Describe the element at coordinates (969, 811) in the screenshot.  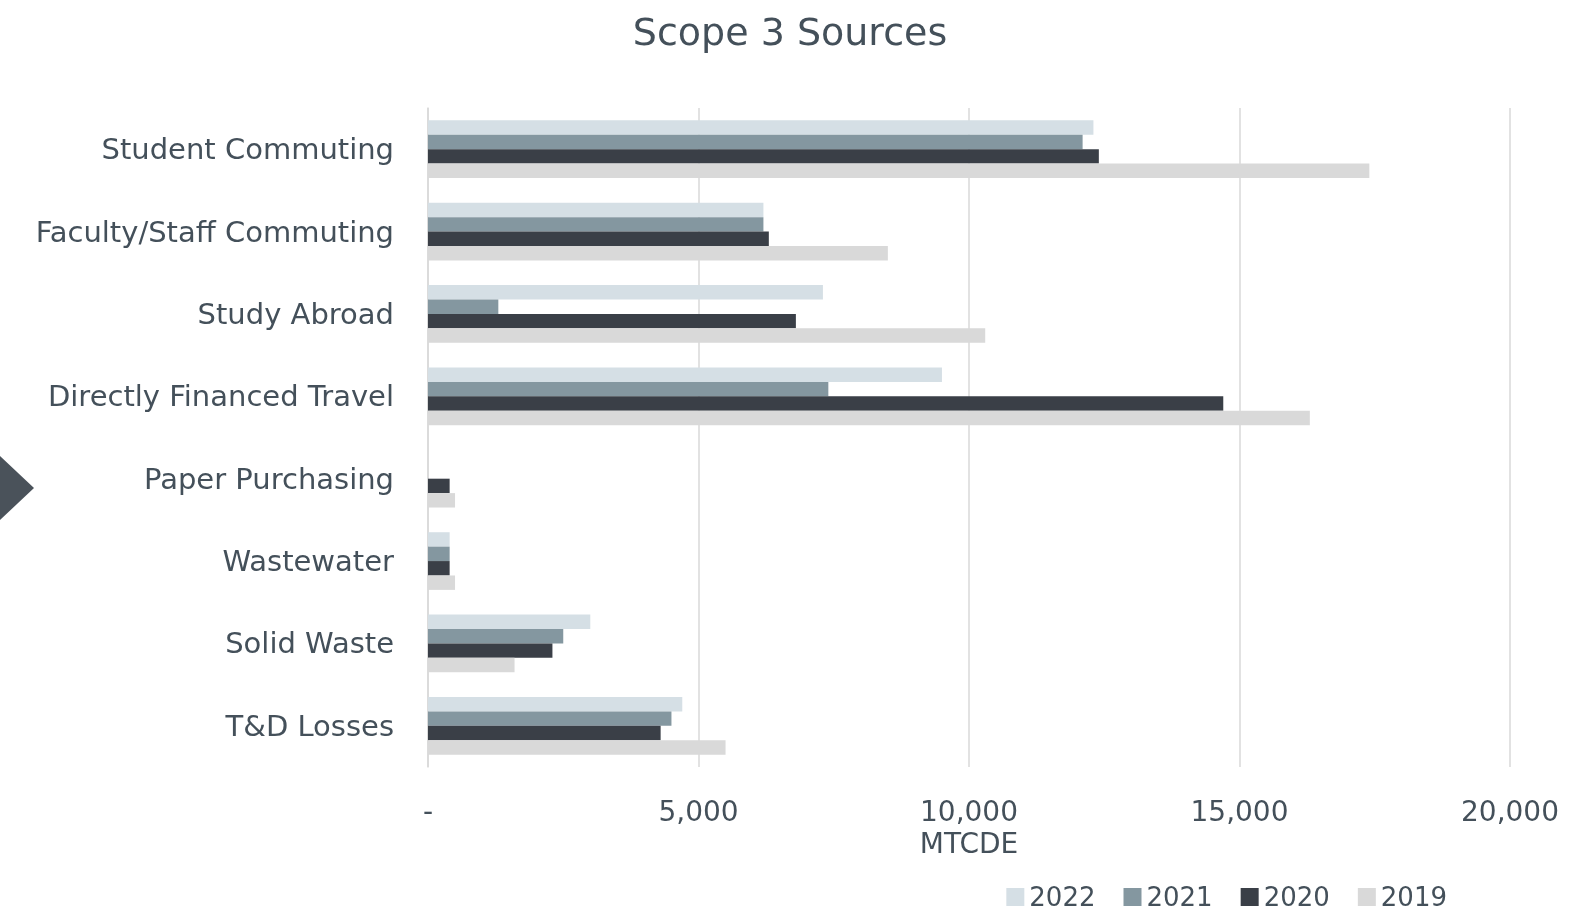
I see `x-tick-label: 10,000` at that location.